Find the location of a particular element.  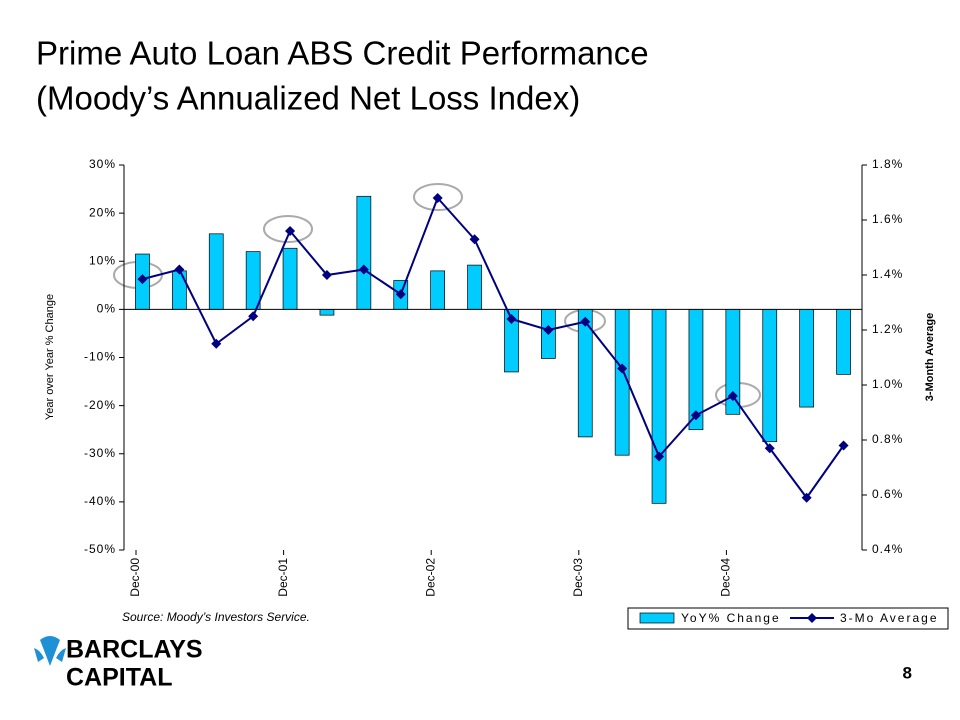

y-tick-label: -10% is located at coordinates (100, 357).